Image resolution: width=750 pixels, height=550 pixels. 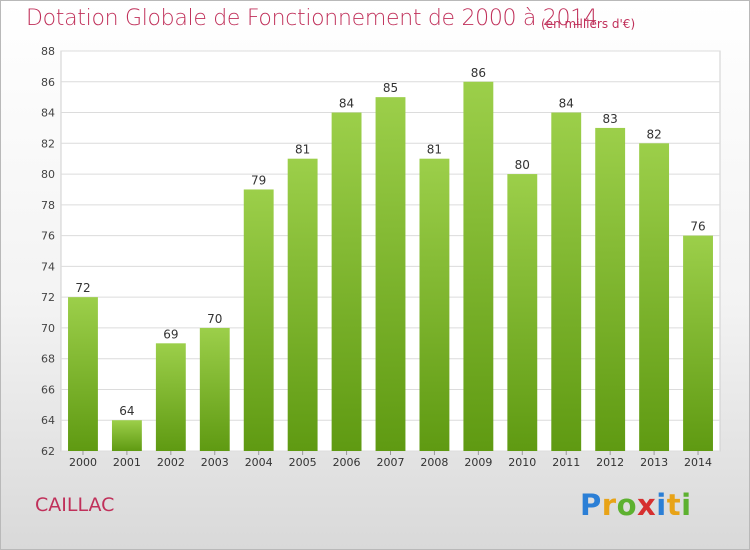 What do you see at coordinates (48, 236) in the screenshot?
I see `y-tick-label: 76` at bounding box center [48, 236].